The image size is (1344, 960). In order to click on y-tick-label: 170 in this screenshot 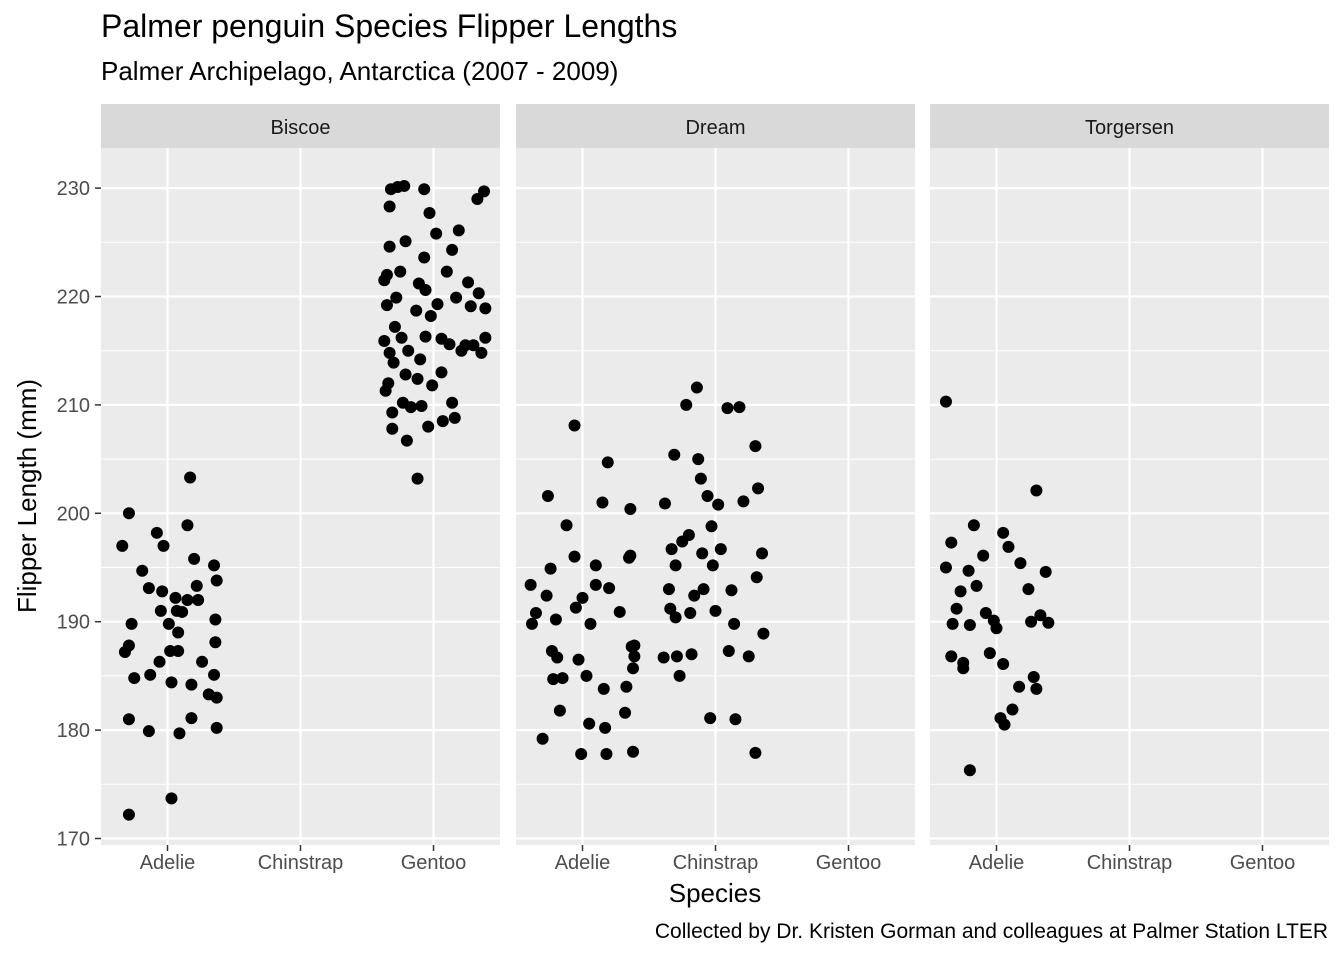, I will do `click(73, 839)`.